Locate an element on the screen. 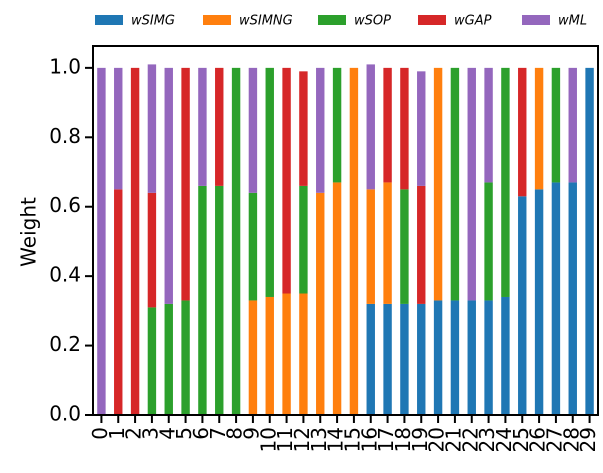  x-tick-label: 20 is located at coordinates (437, 439).